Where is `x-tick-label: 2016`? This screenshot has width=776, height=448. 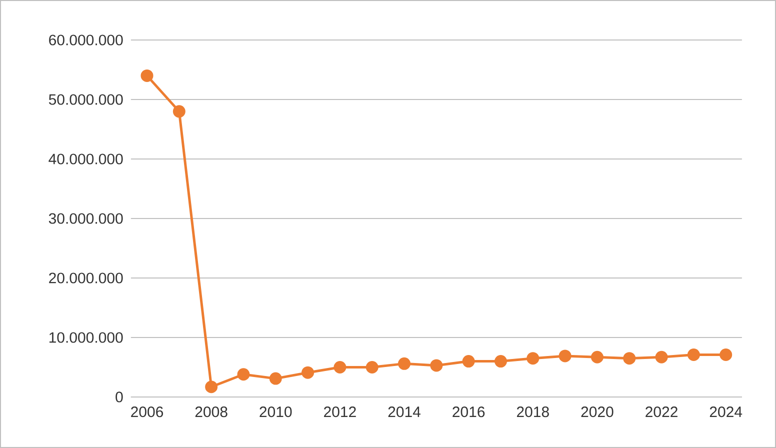
x-tick-label: 2016 is located at coordinates (468, 412).